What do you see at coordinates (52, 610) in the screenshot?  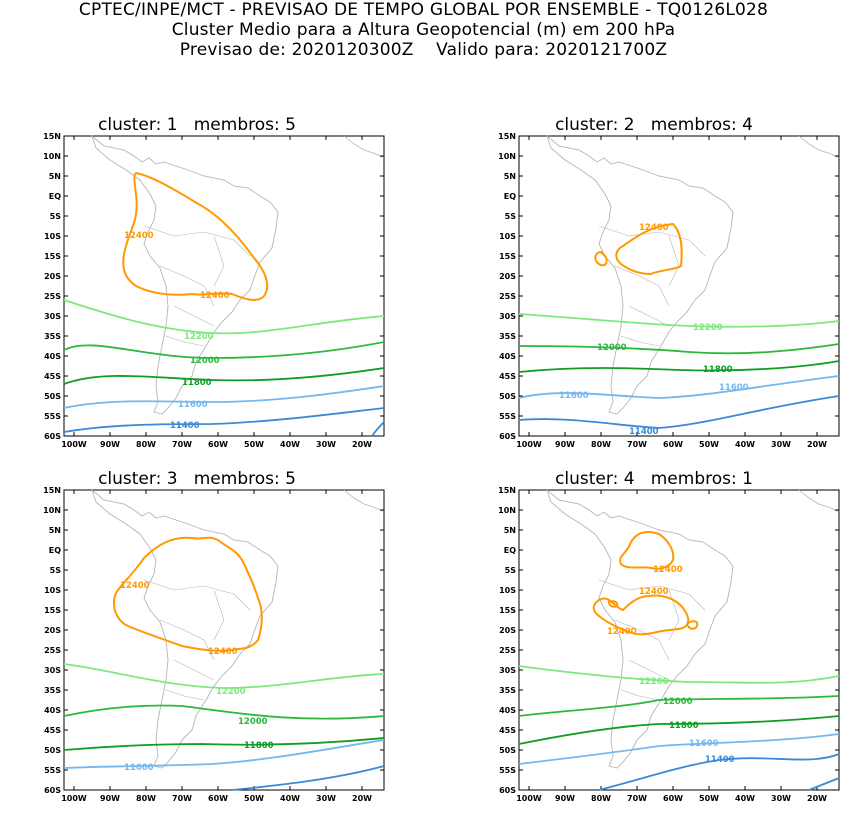 I see `lat-tick-label: 15S` at bounding box center [52, 610].